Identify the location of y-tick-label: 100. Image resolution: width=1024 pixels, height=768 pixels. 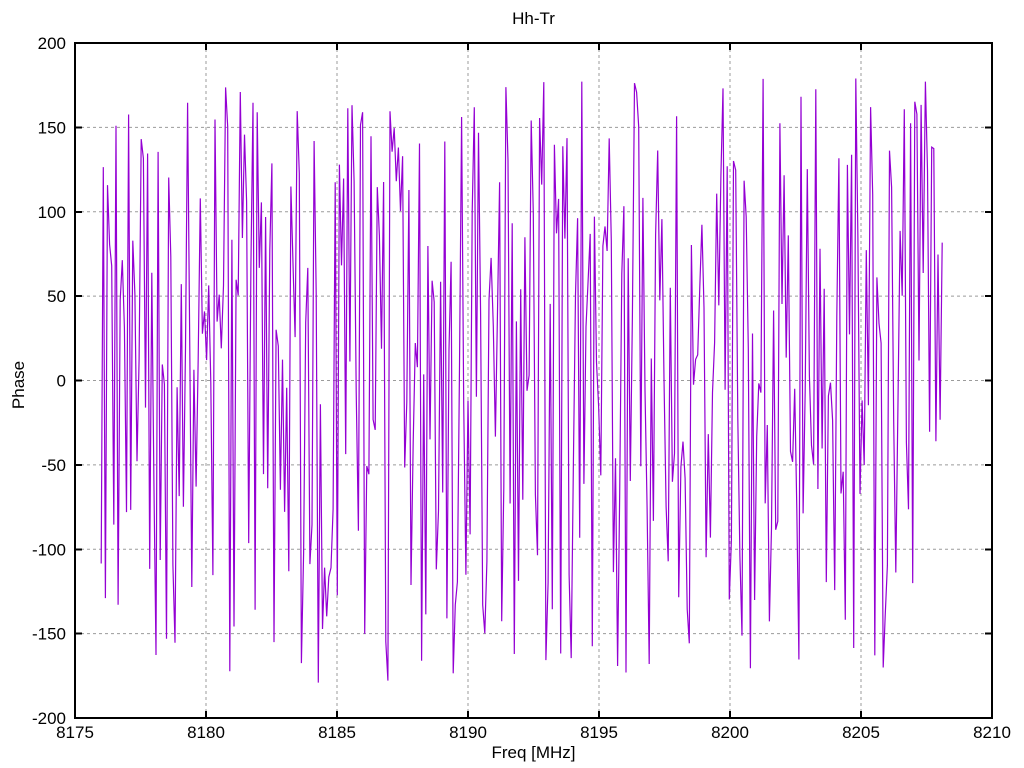
(52, 212).